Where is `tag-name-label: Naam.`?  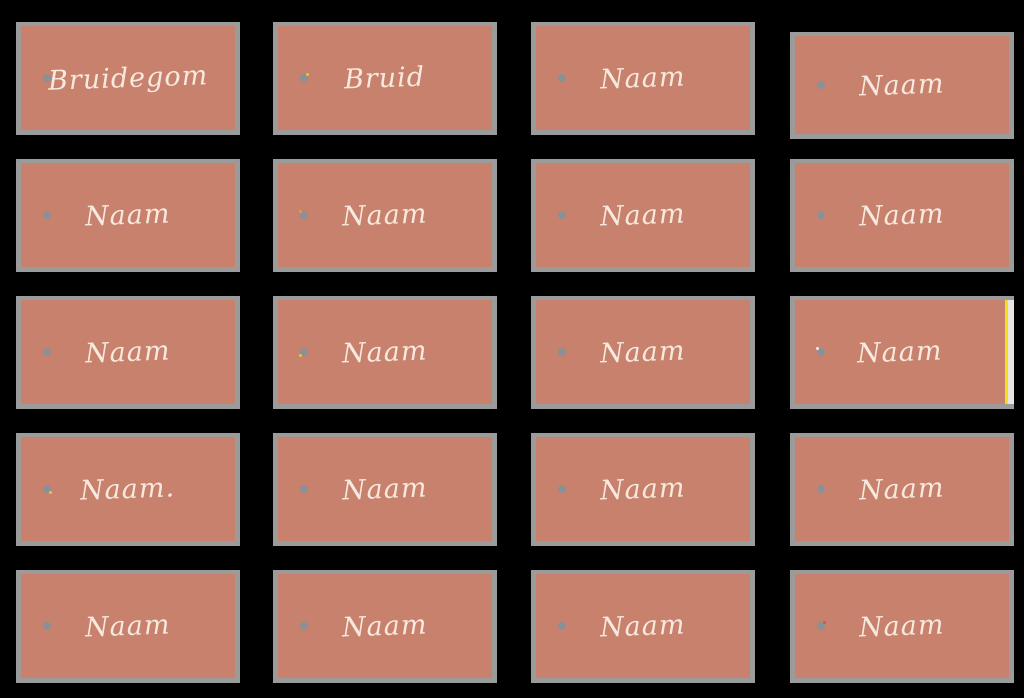
tag-name-label: Naam. is located at coordinates (128, 489).